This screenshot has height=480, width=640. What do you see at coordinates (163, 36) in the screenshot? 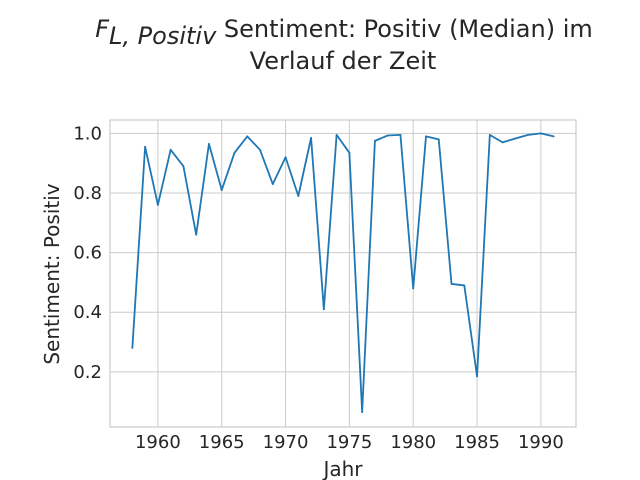
I see `chart-title-math-subscript: L, Positiv` at bounding box center [163, 36].